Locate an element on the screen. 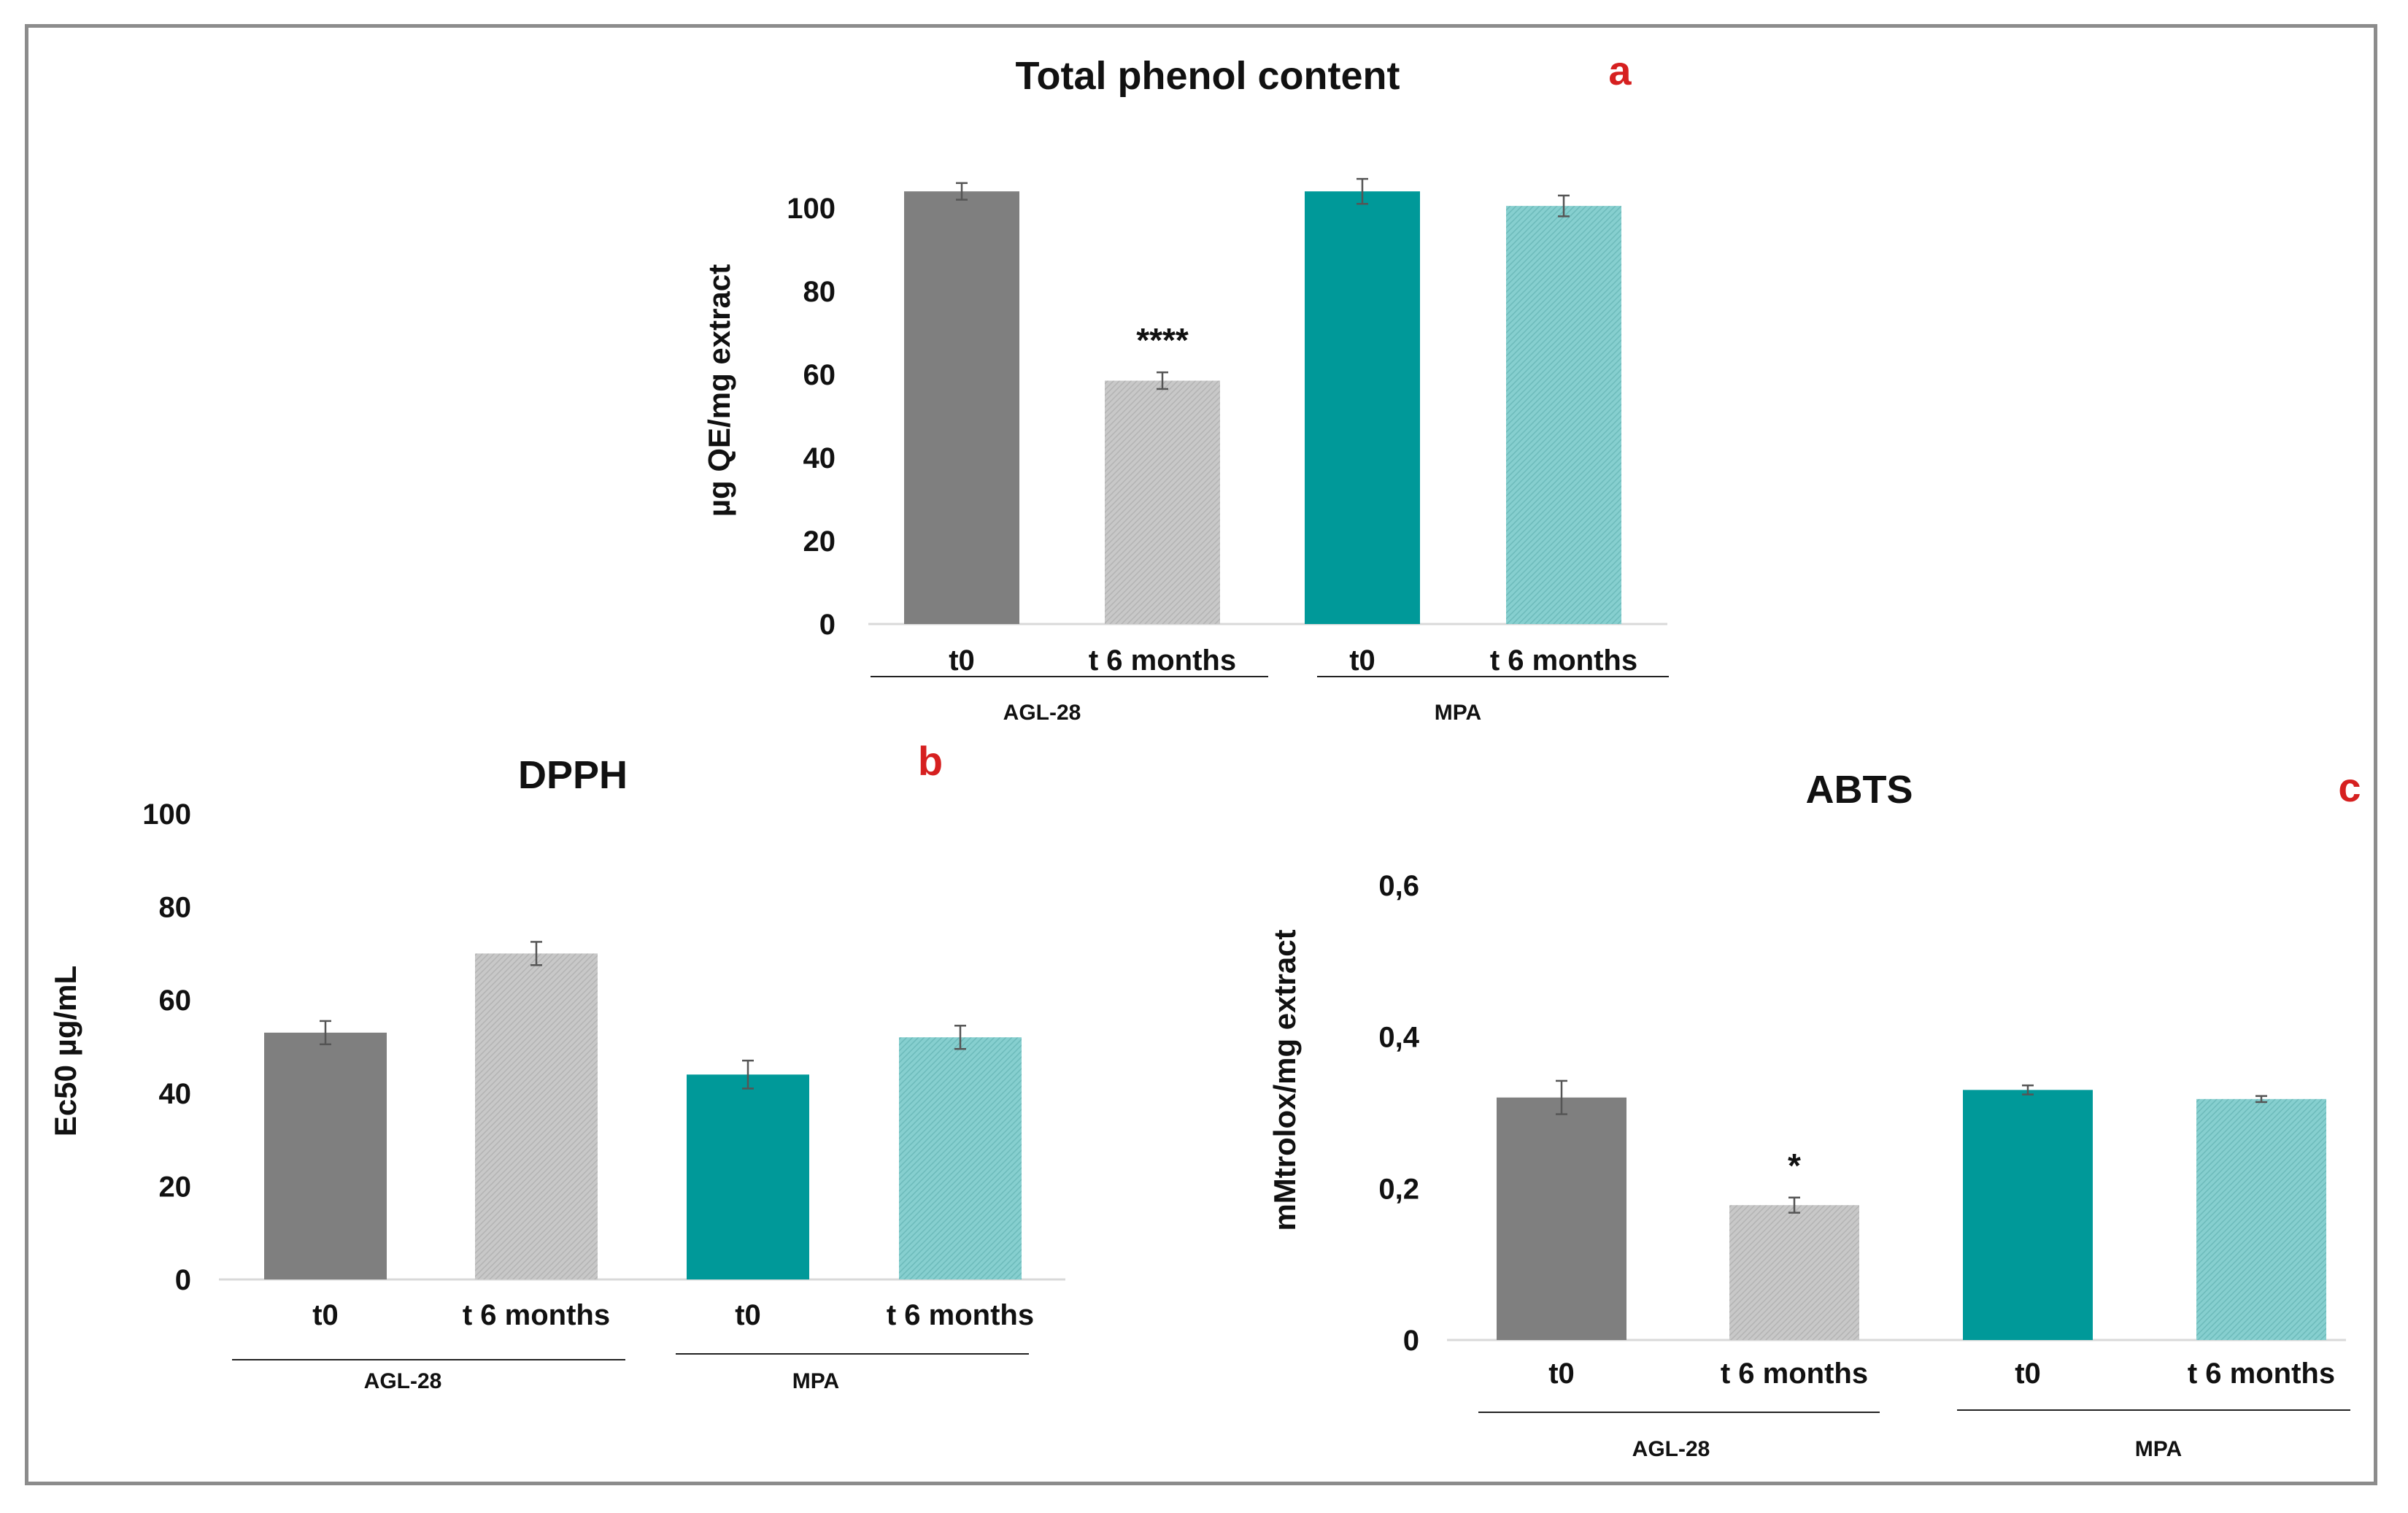 The image size is (2408, 1513). panel-c-ylabel: mMtrolox/mg extract is located at coordinates (1284, 1080).